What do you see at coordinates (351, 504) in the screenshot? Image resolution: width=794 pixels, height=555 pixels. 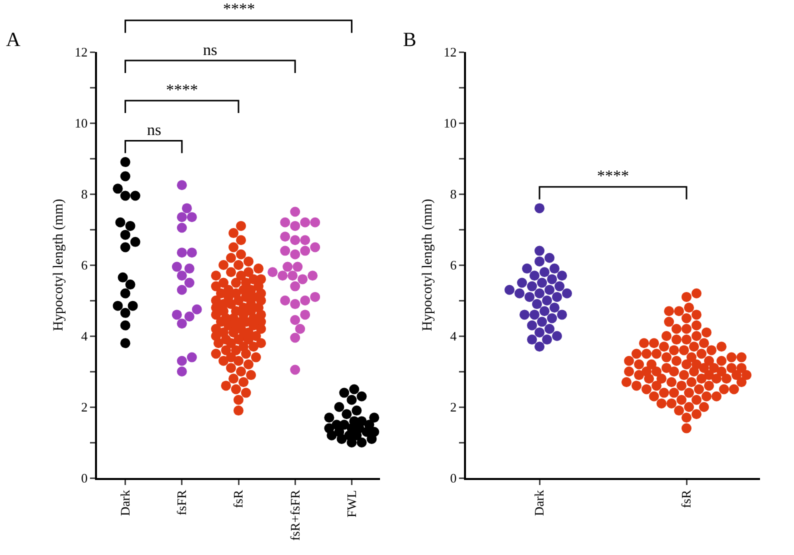 I see `x-tick-label: FWL` at bounding box center [351, 504].